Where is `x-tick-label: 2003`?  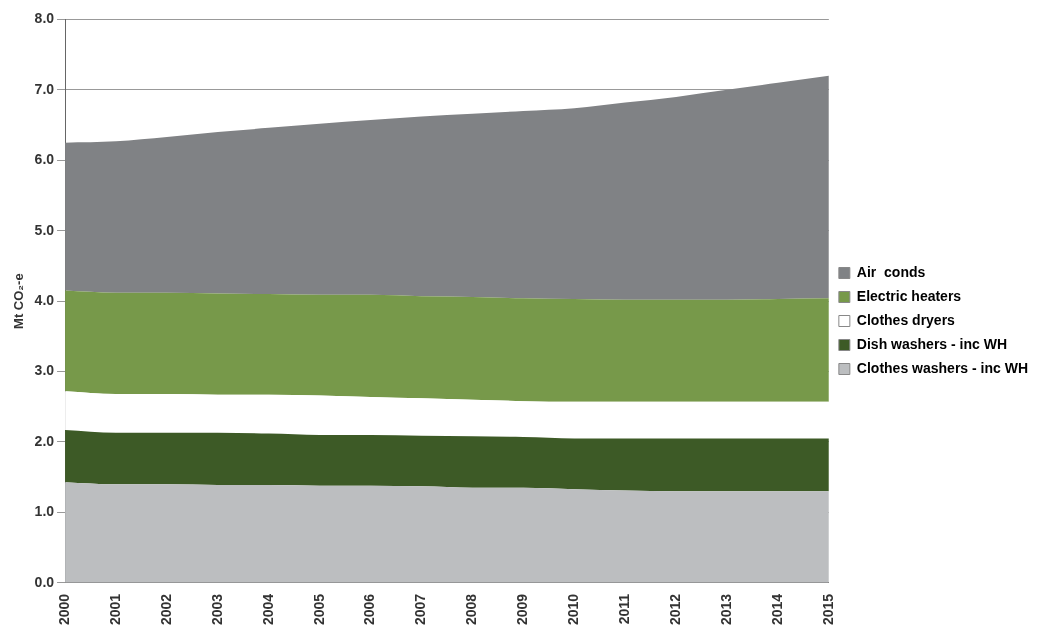 x-tick-label: 2003 is located at coordinates (216, 609).